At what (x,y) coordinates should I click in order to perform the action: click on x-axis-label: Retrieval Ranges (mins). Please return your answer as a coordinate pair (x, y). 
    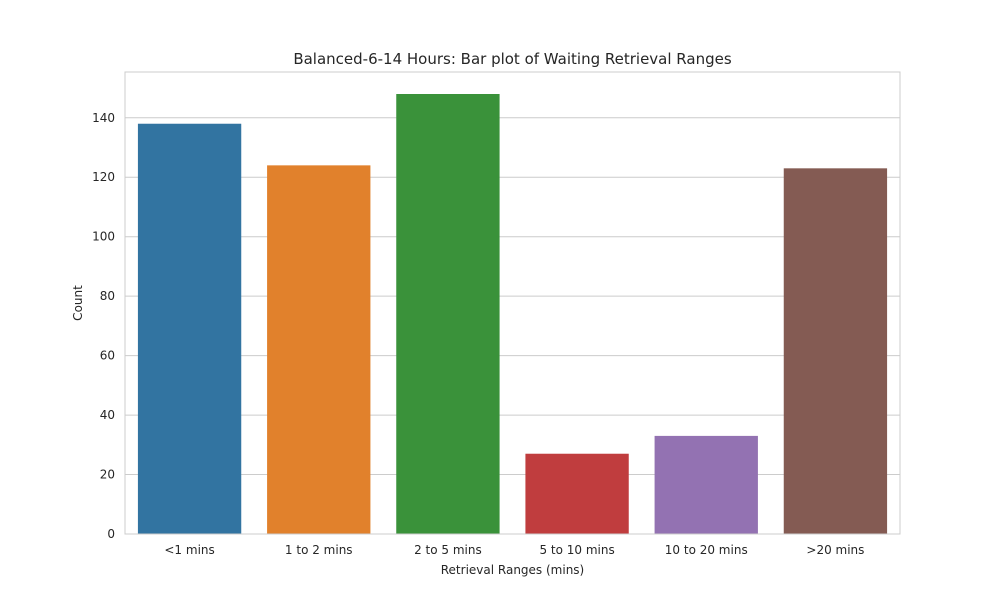
    Looking at the image, I should click on (512, 570).